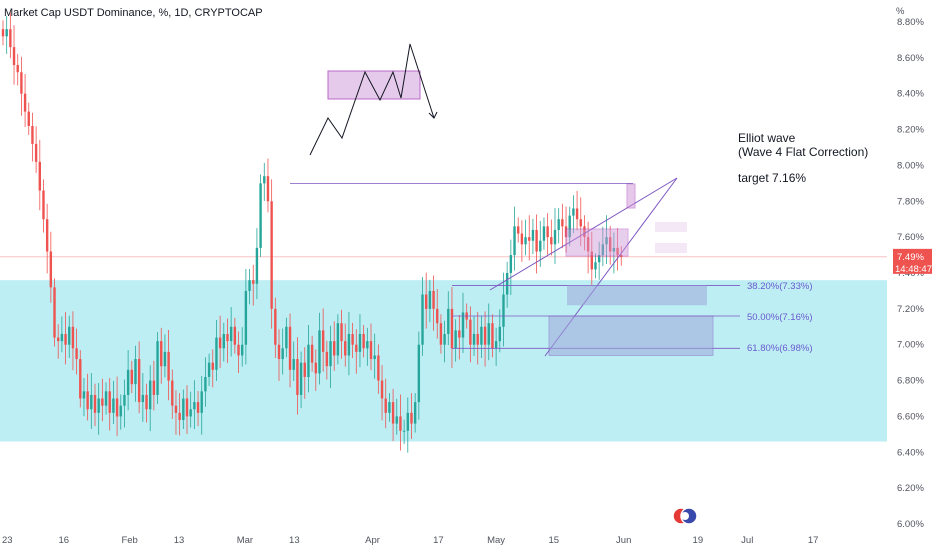 This screenshot has width=932, height=550. I want to click on arrow-head-icon, so click(433, 115).